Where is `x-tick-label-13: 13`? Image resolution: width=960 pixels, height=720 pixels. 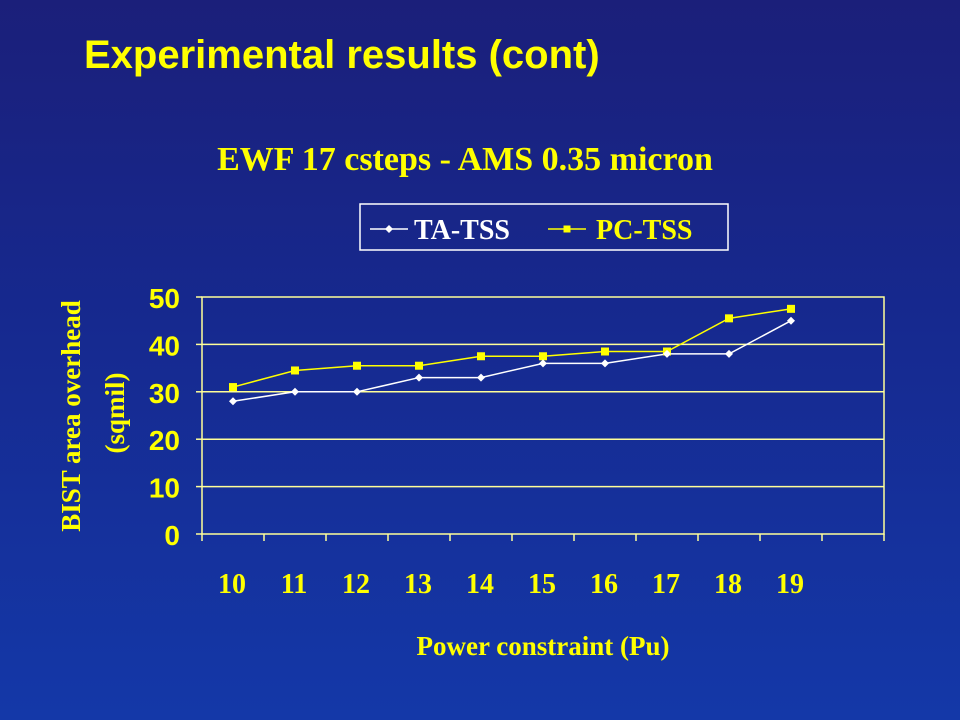
x-tick-label-13: 13 is located at coordinates (418, 584).